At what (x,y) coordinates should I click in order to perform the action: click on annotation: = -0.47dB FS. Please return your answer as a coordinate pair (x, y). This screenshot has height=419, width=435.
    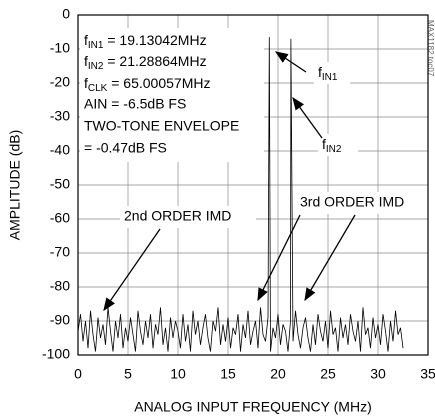
    Looking at the image, I should click on (125, 148).